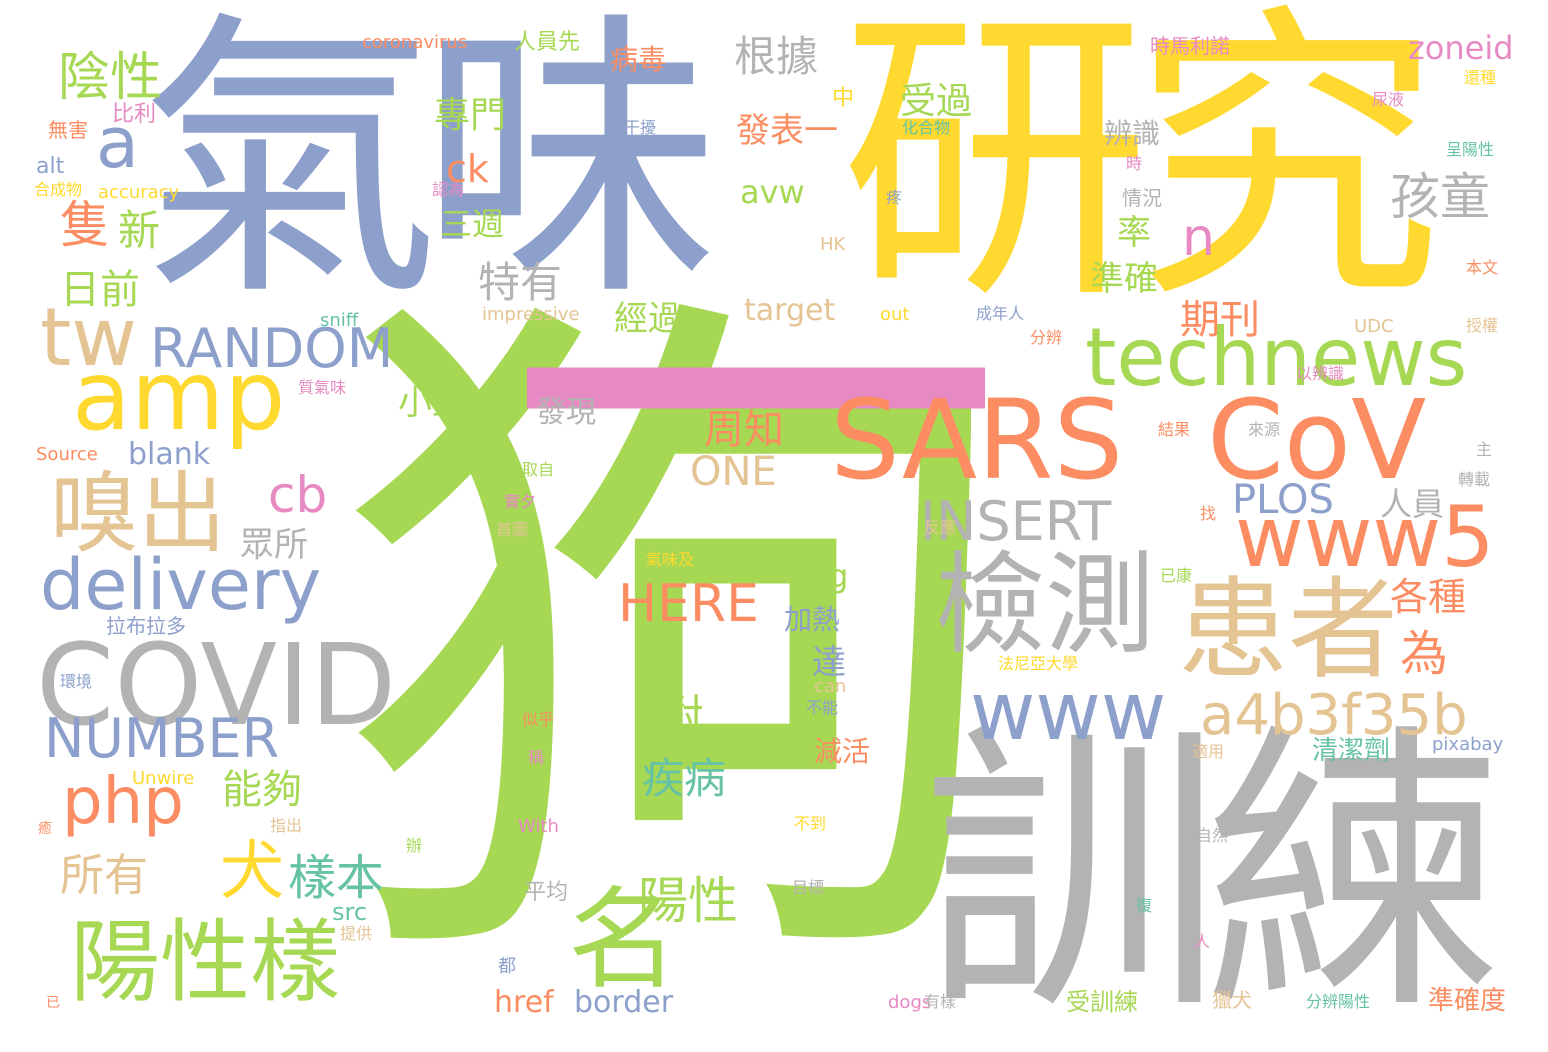 The height and width of the screenshot is (1052, 1548). What do you see at coordinates (1208, 513) in the screenshot?
I see `word-zhao: 找` at bounding box center [1208, 513].